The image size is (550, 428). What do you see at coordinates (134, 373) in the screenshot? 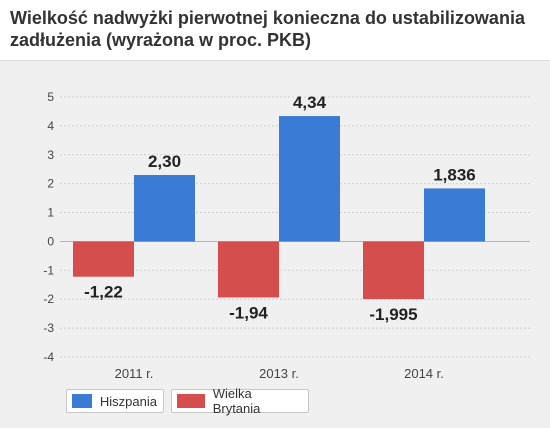
I see `x-category-label: 2011 r.` at bounding box center [134, 373].